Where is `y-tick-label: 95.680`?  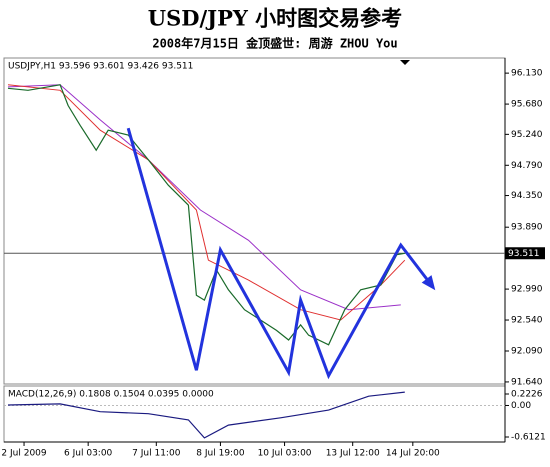
y-tick-label: 95.680 is located at coordinates (527, 105).